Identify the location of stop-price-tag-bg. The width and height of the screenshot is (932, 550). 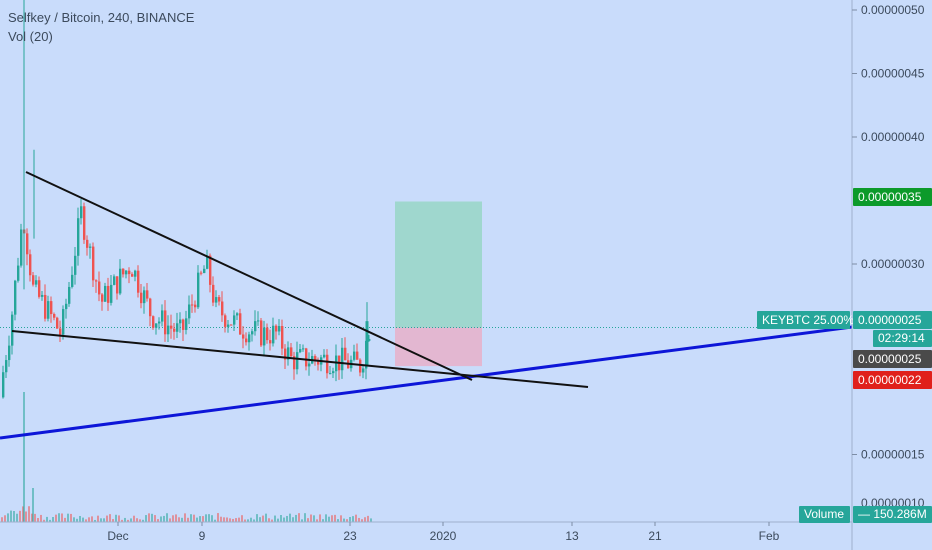
(892, 380).